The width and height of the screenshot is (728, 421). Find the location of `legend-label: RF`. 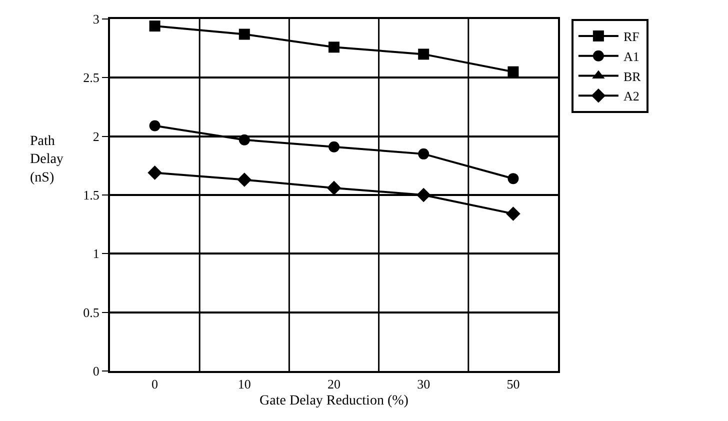

legend-label: RF is located at coordinates (631, 36).